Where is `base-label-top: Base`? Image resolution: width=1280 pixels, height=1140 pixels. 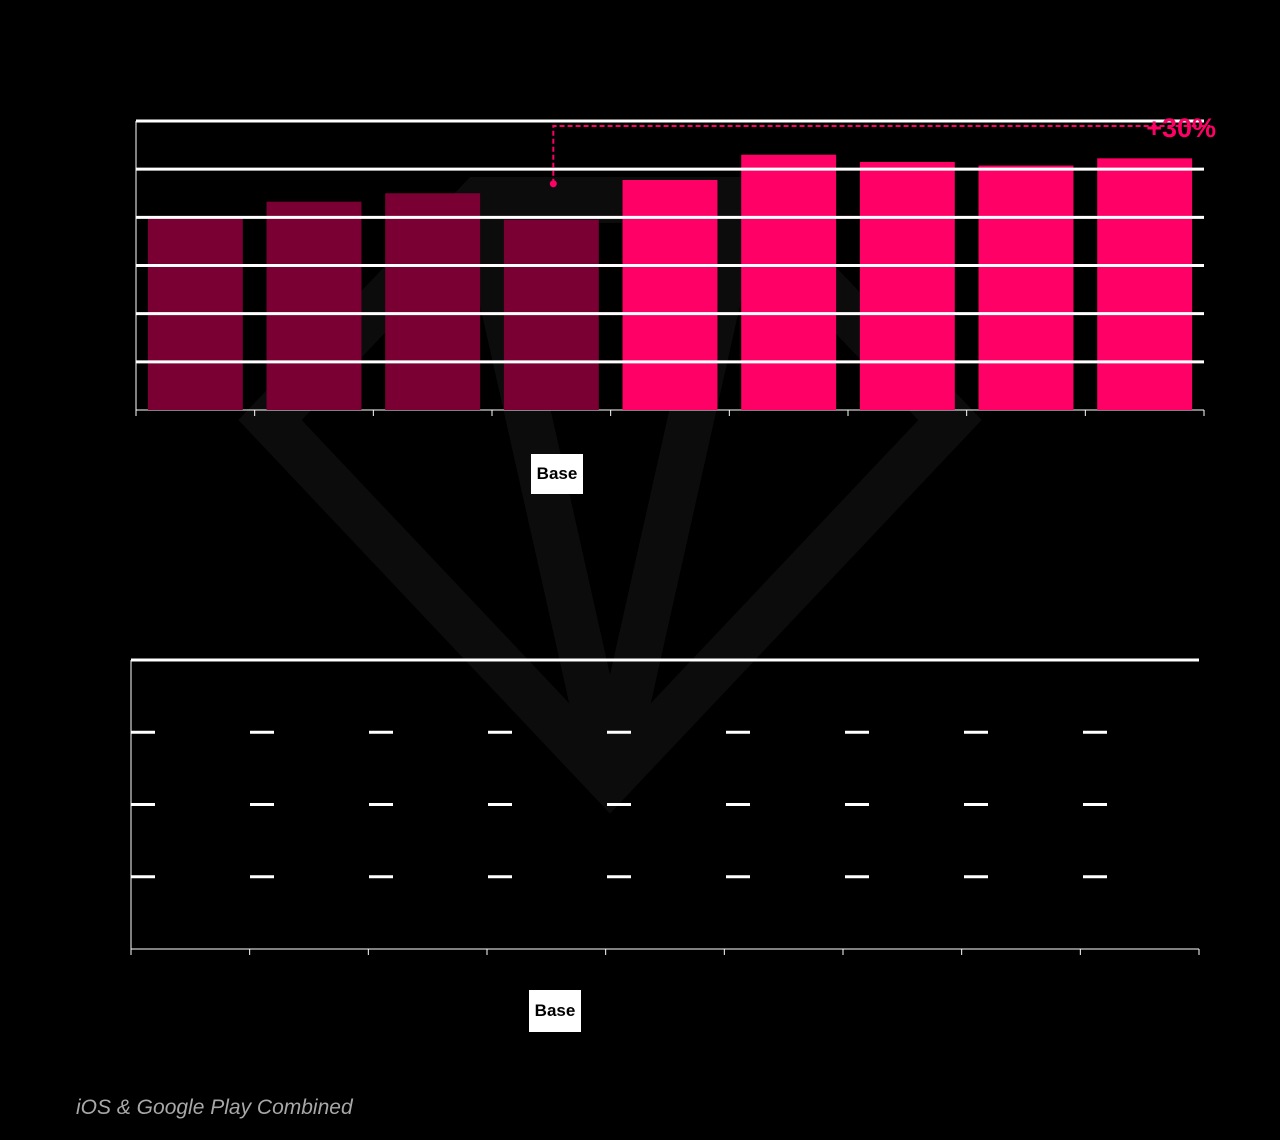 base-label-top: Base is located at coordinates (557, 474).